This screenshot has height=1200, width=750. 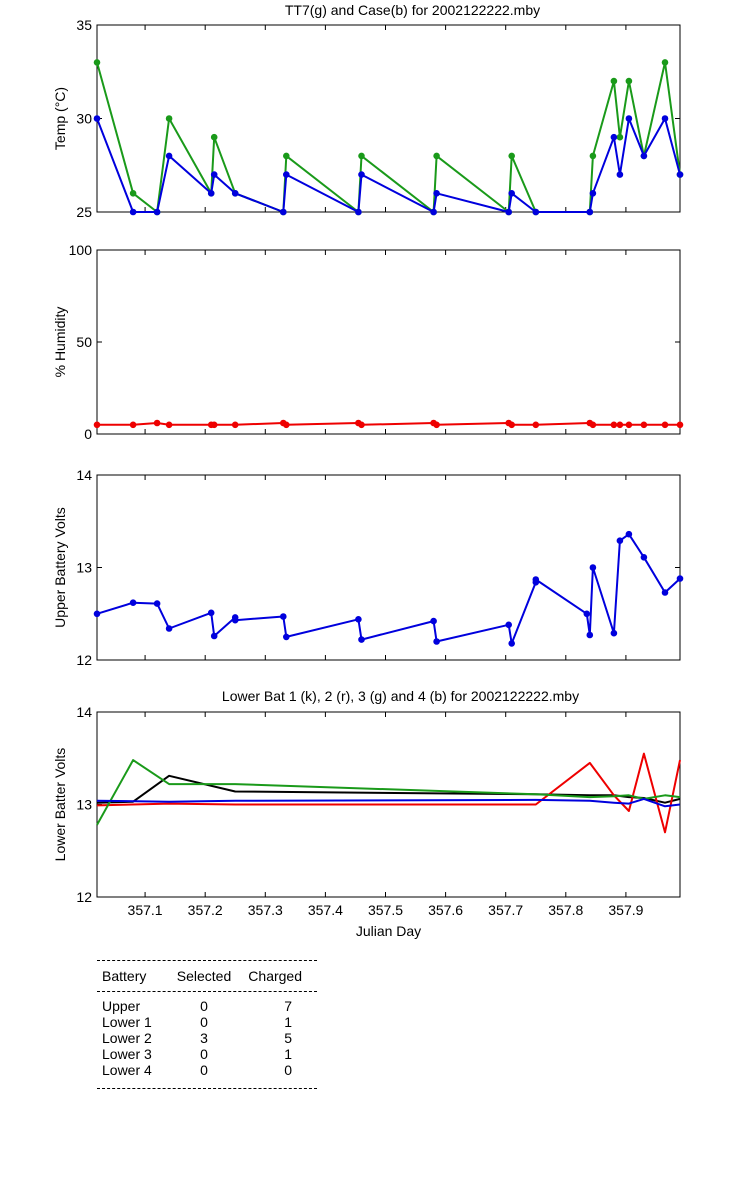 I want to click on table-rule-mid, so click(x=207, y=991).